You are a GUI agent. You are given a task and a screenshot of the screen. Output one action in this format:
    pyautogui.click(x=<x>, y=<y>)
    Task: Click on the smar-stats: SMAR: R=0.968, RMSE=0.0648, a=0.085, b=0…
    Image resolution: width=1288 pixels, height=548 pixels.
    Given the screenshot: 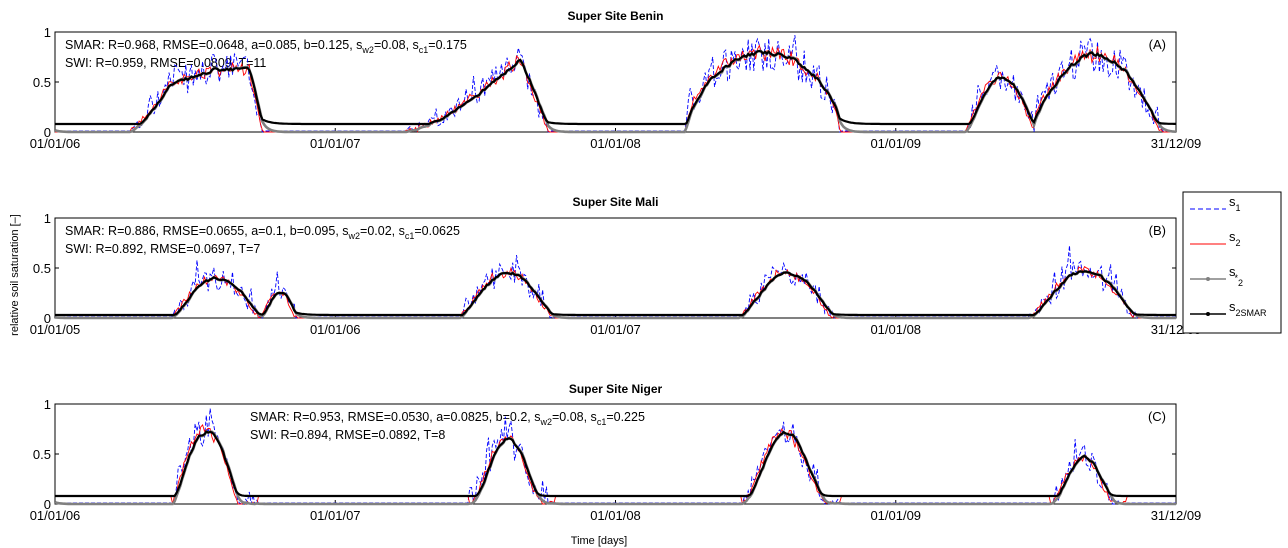 What is the action you would take?
    pyautogui.click(x=266, y=46)
    